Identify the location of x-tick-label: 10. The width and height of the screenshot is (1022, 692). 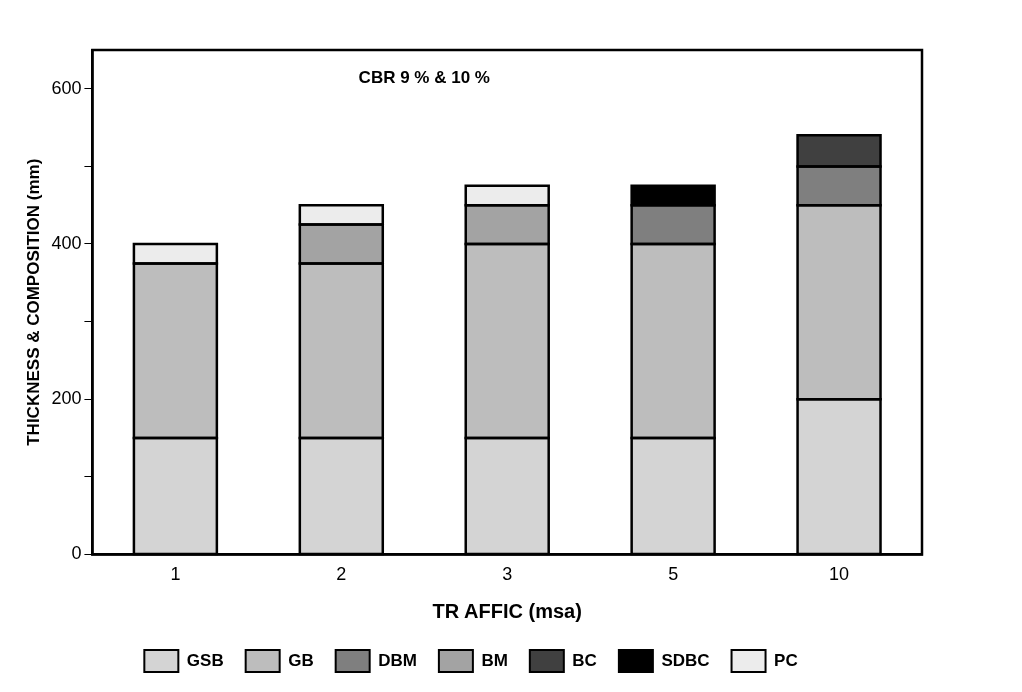
(839, 574).